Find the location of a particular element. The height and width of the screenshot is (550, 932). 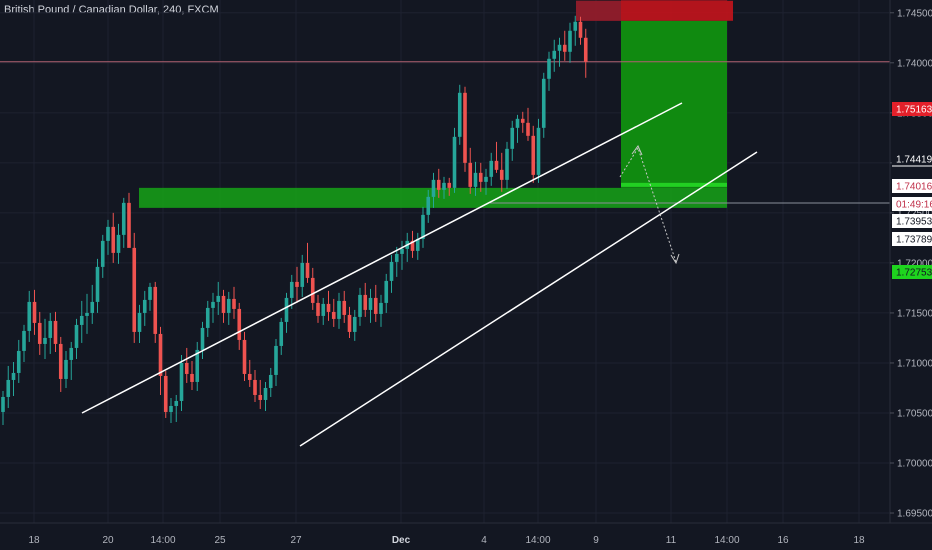

price-tag-label: 01:49:16 is located at coordinates (914, 205).